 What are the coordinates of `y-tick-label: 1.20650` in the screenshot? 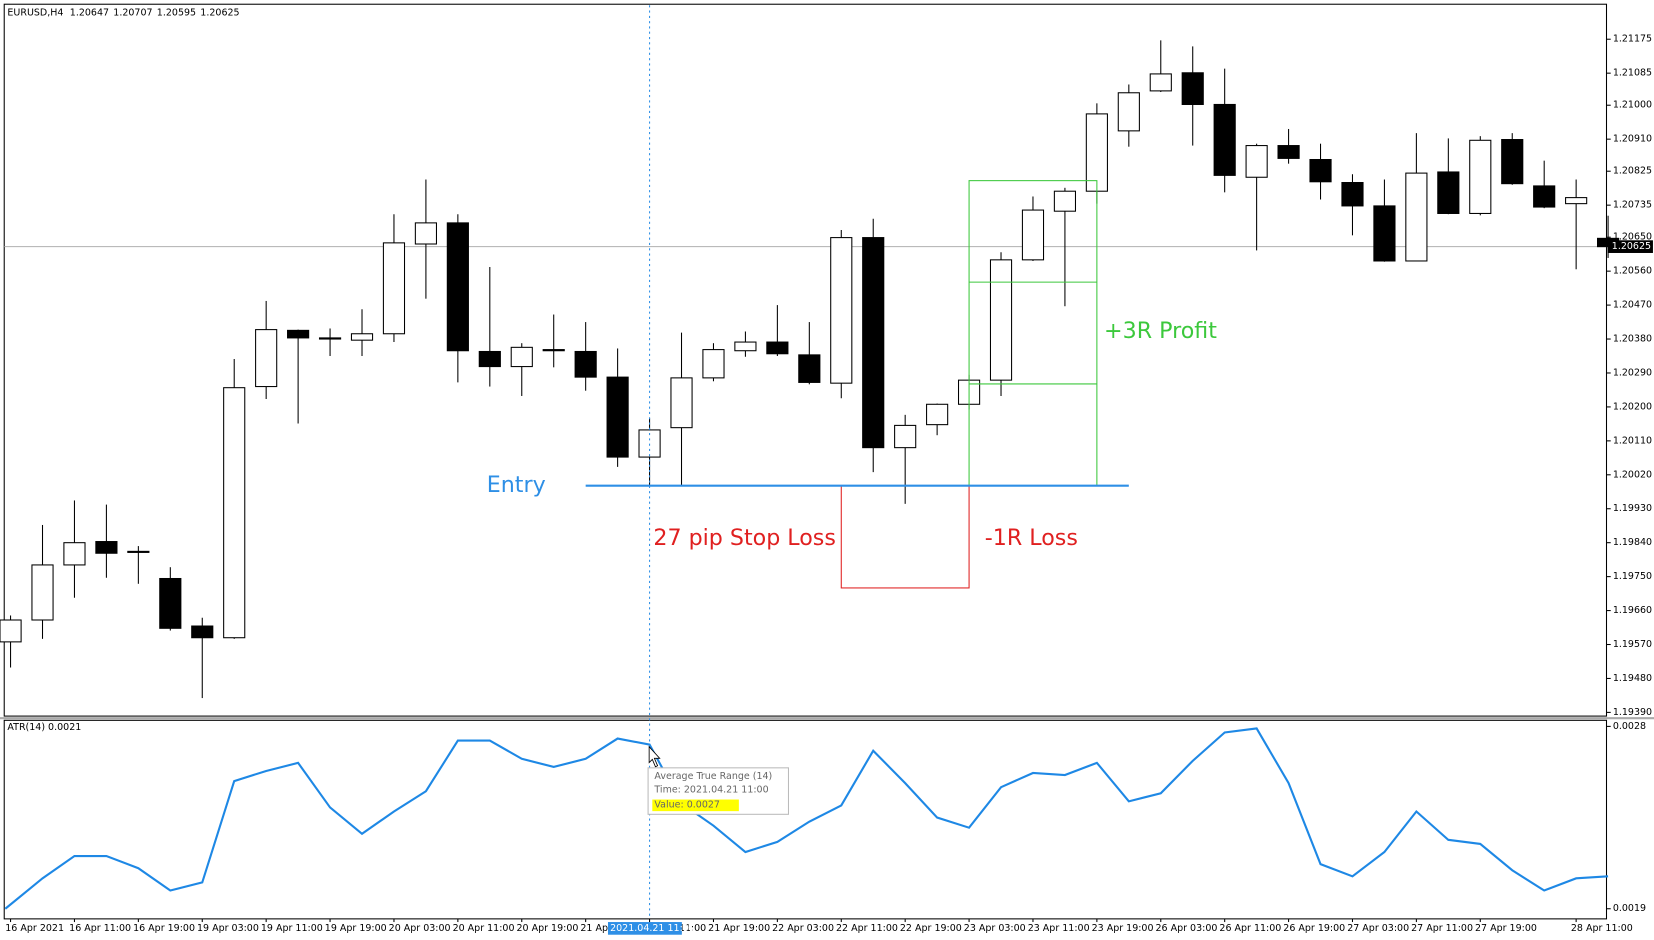 It's located at (1632, 237).